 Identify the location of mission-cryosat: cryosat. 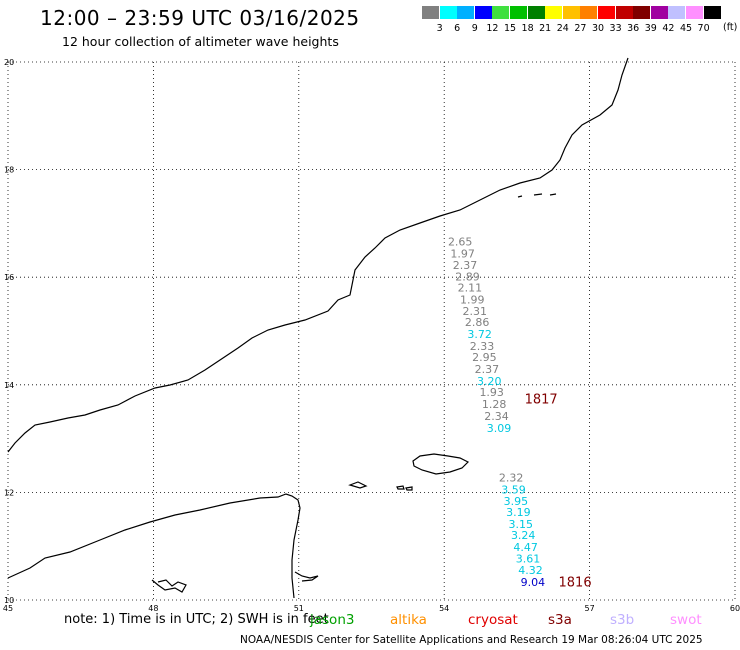
(493, 620).